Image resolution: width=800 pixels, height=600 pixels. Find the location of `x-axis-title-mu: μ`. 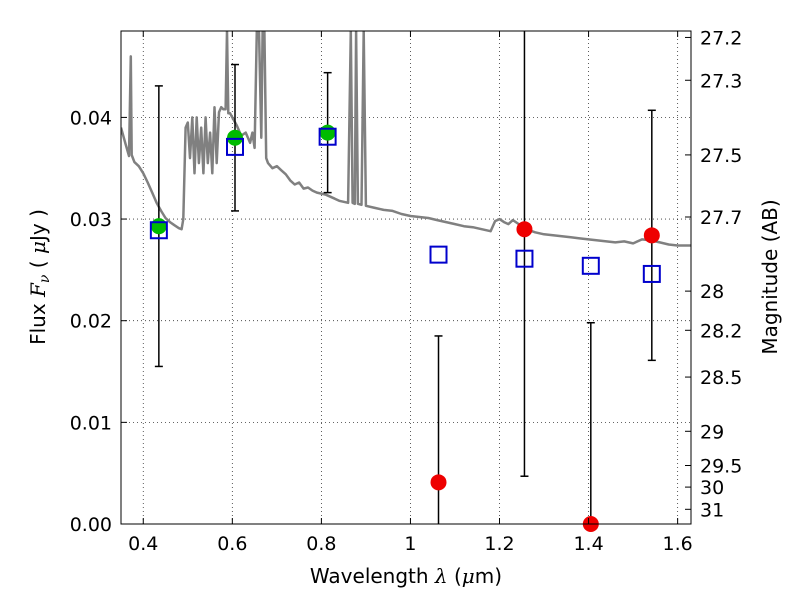

x-axis-title-mu: μ is located at coordinates (468, 576).